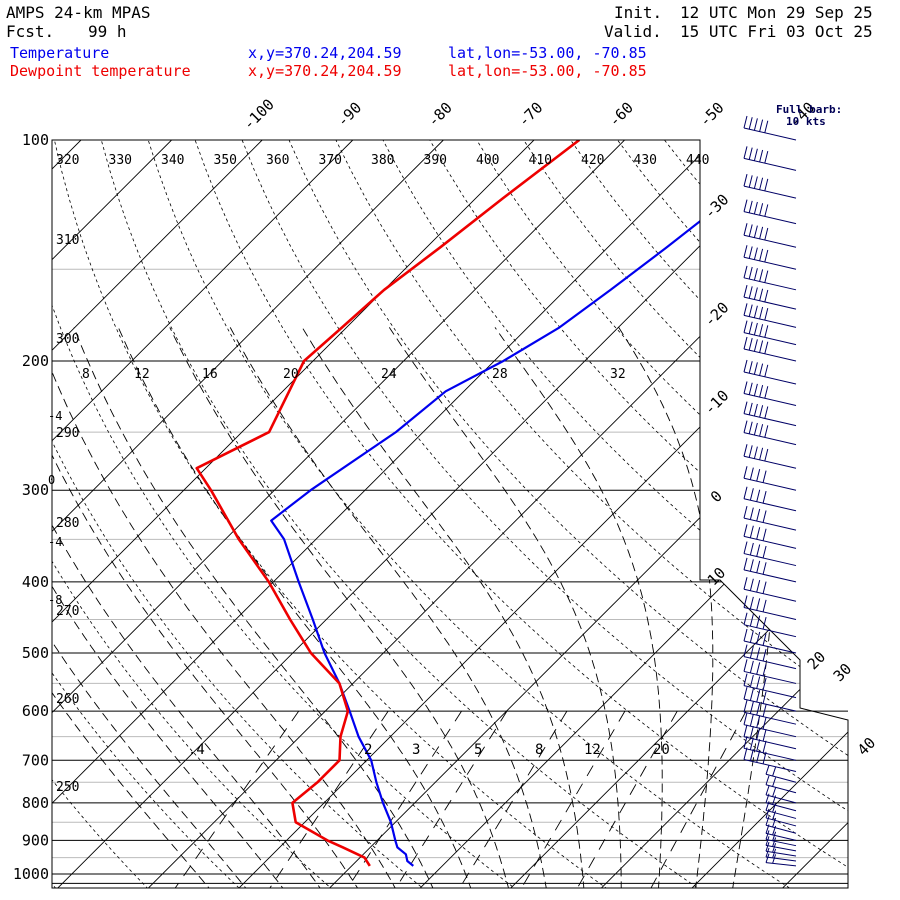  What do you see at coordinates (500, 374) in the screenshot?
I see `moist-adiabat-label: 28` at bounding box center [500, 374].